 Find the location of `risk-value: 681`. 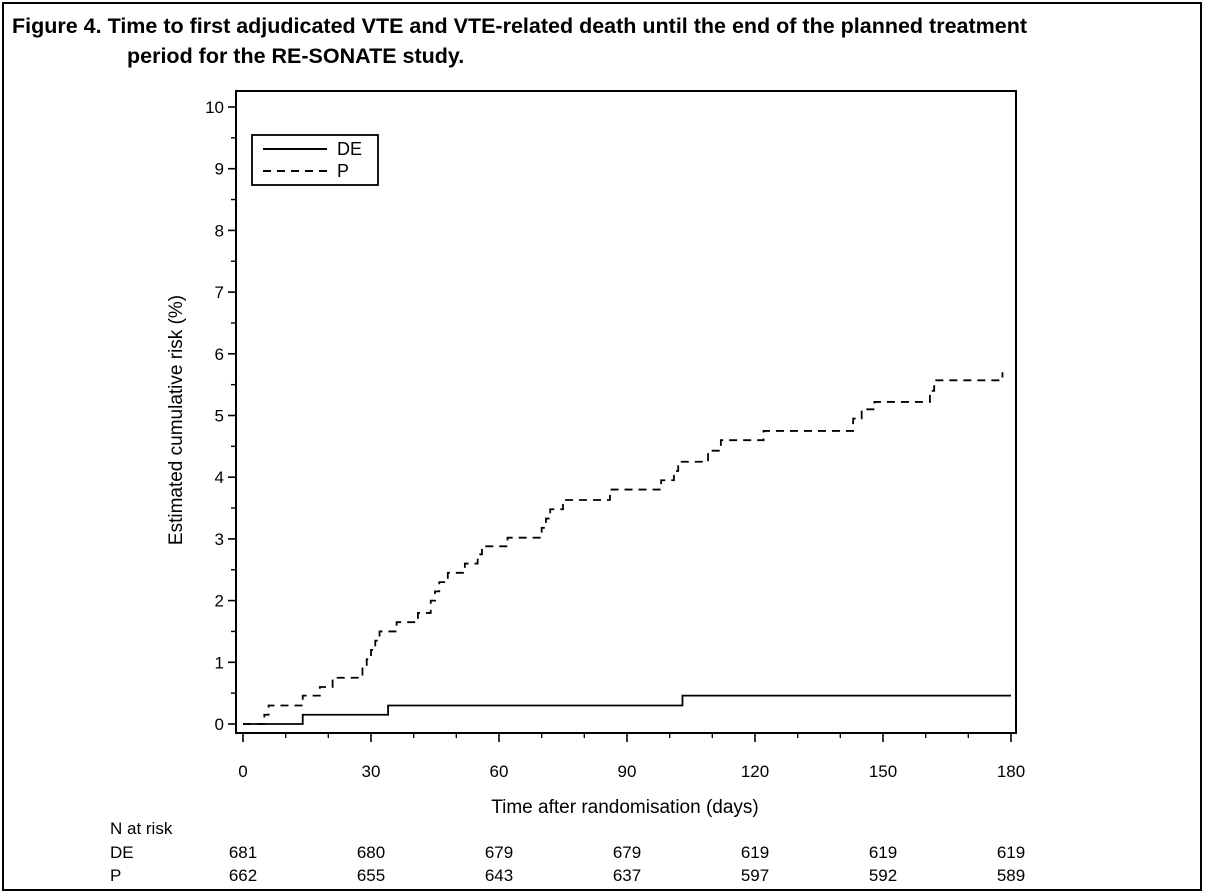

risk-value: 681 is located at coordinates (243, 852).